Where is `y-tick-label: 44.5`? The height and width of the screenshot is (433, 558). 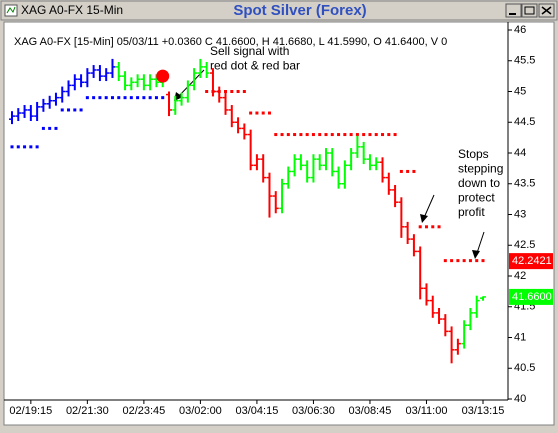
y-tick-label: 44.5 is located at coordinates (524, 122).